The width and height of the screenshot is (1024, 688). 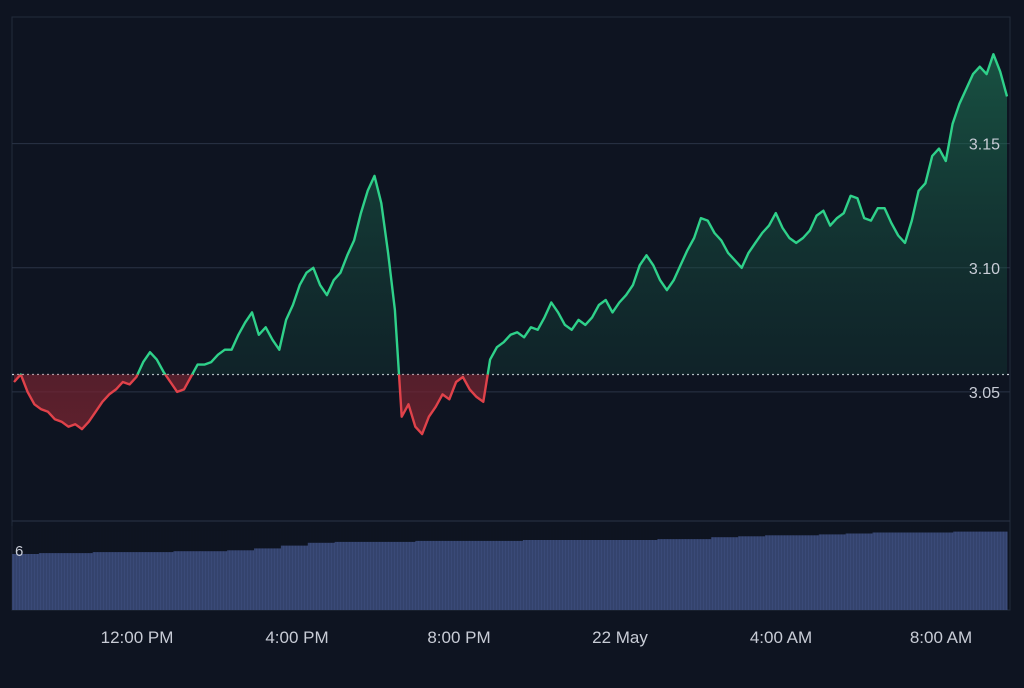 I want to click on y-tick-label: 3.10, so click(x=984, y=269).